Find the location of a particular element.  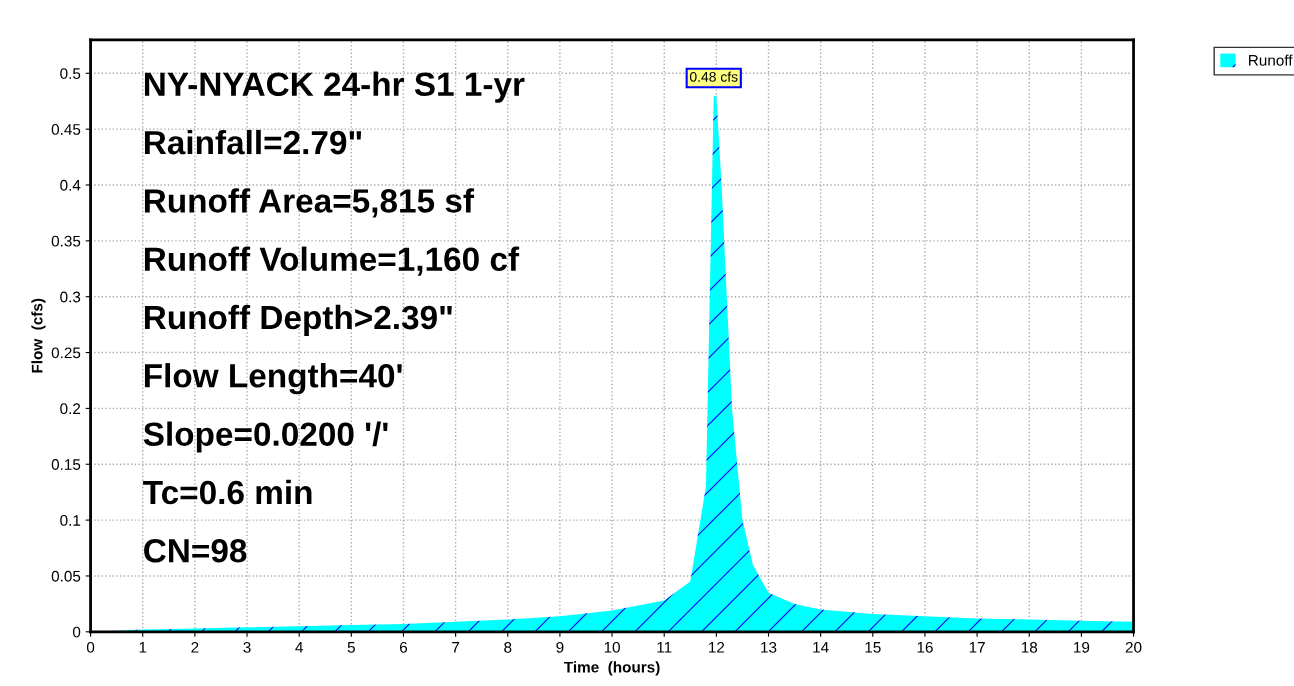

x-tick-label: 1 is located at coordinates (143, 647).